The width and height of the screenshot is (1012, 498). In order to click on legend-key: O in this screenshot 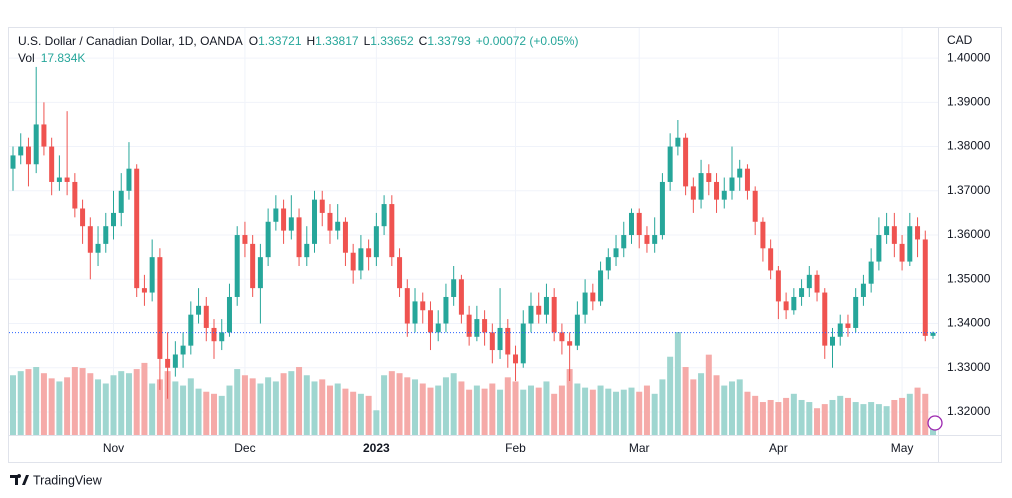, I will do `click(253, 41)`.